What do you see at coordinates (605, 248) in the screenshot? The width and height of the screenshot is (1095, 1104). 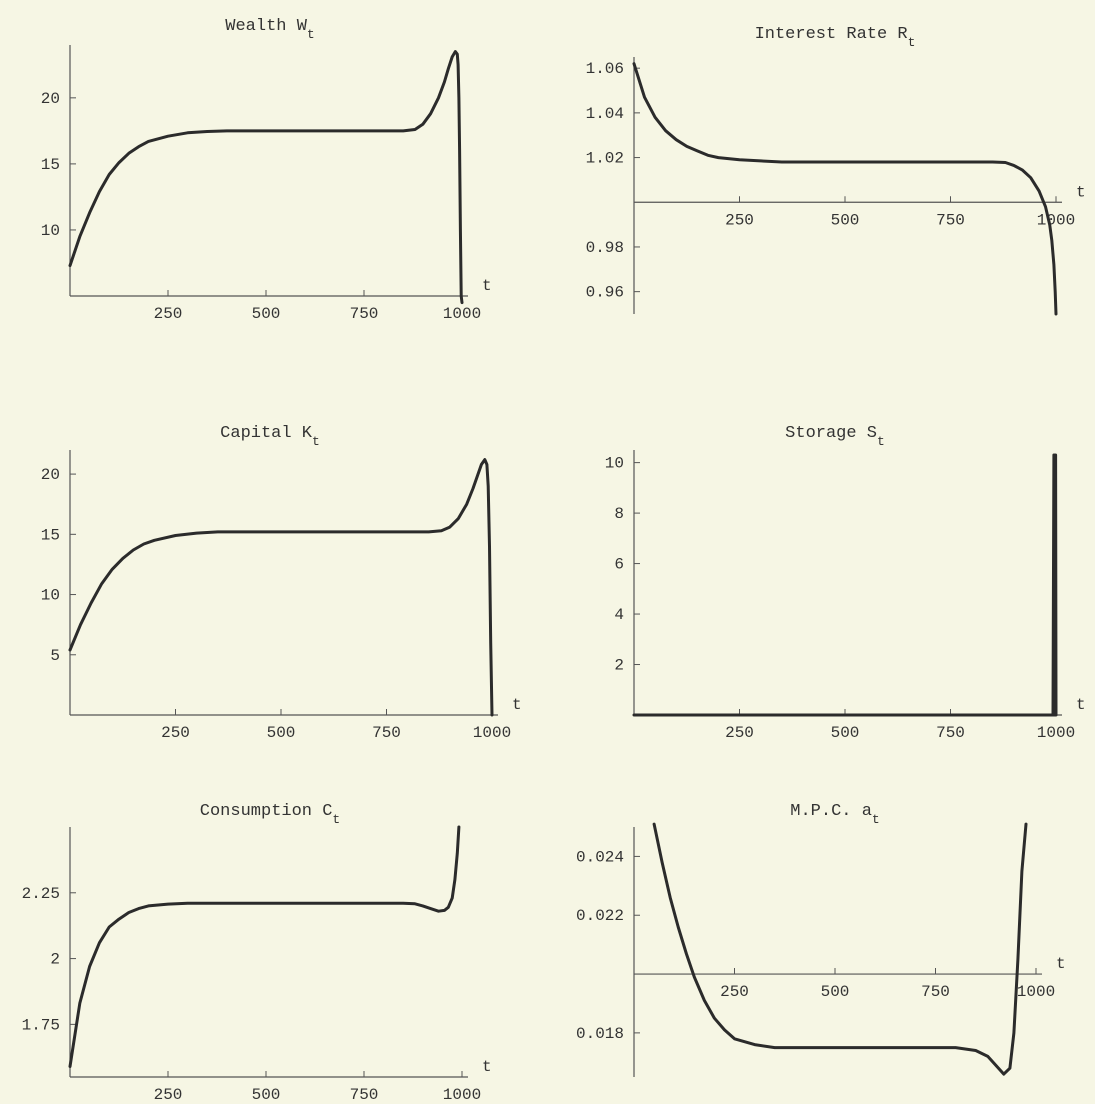 I see `y-tick-label: 0.98` at bounding box center [605, 248].